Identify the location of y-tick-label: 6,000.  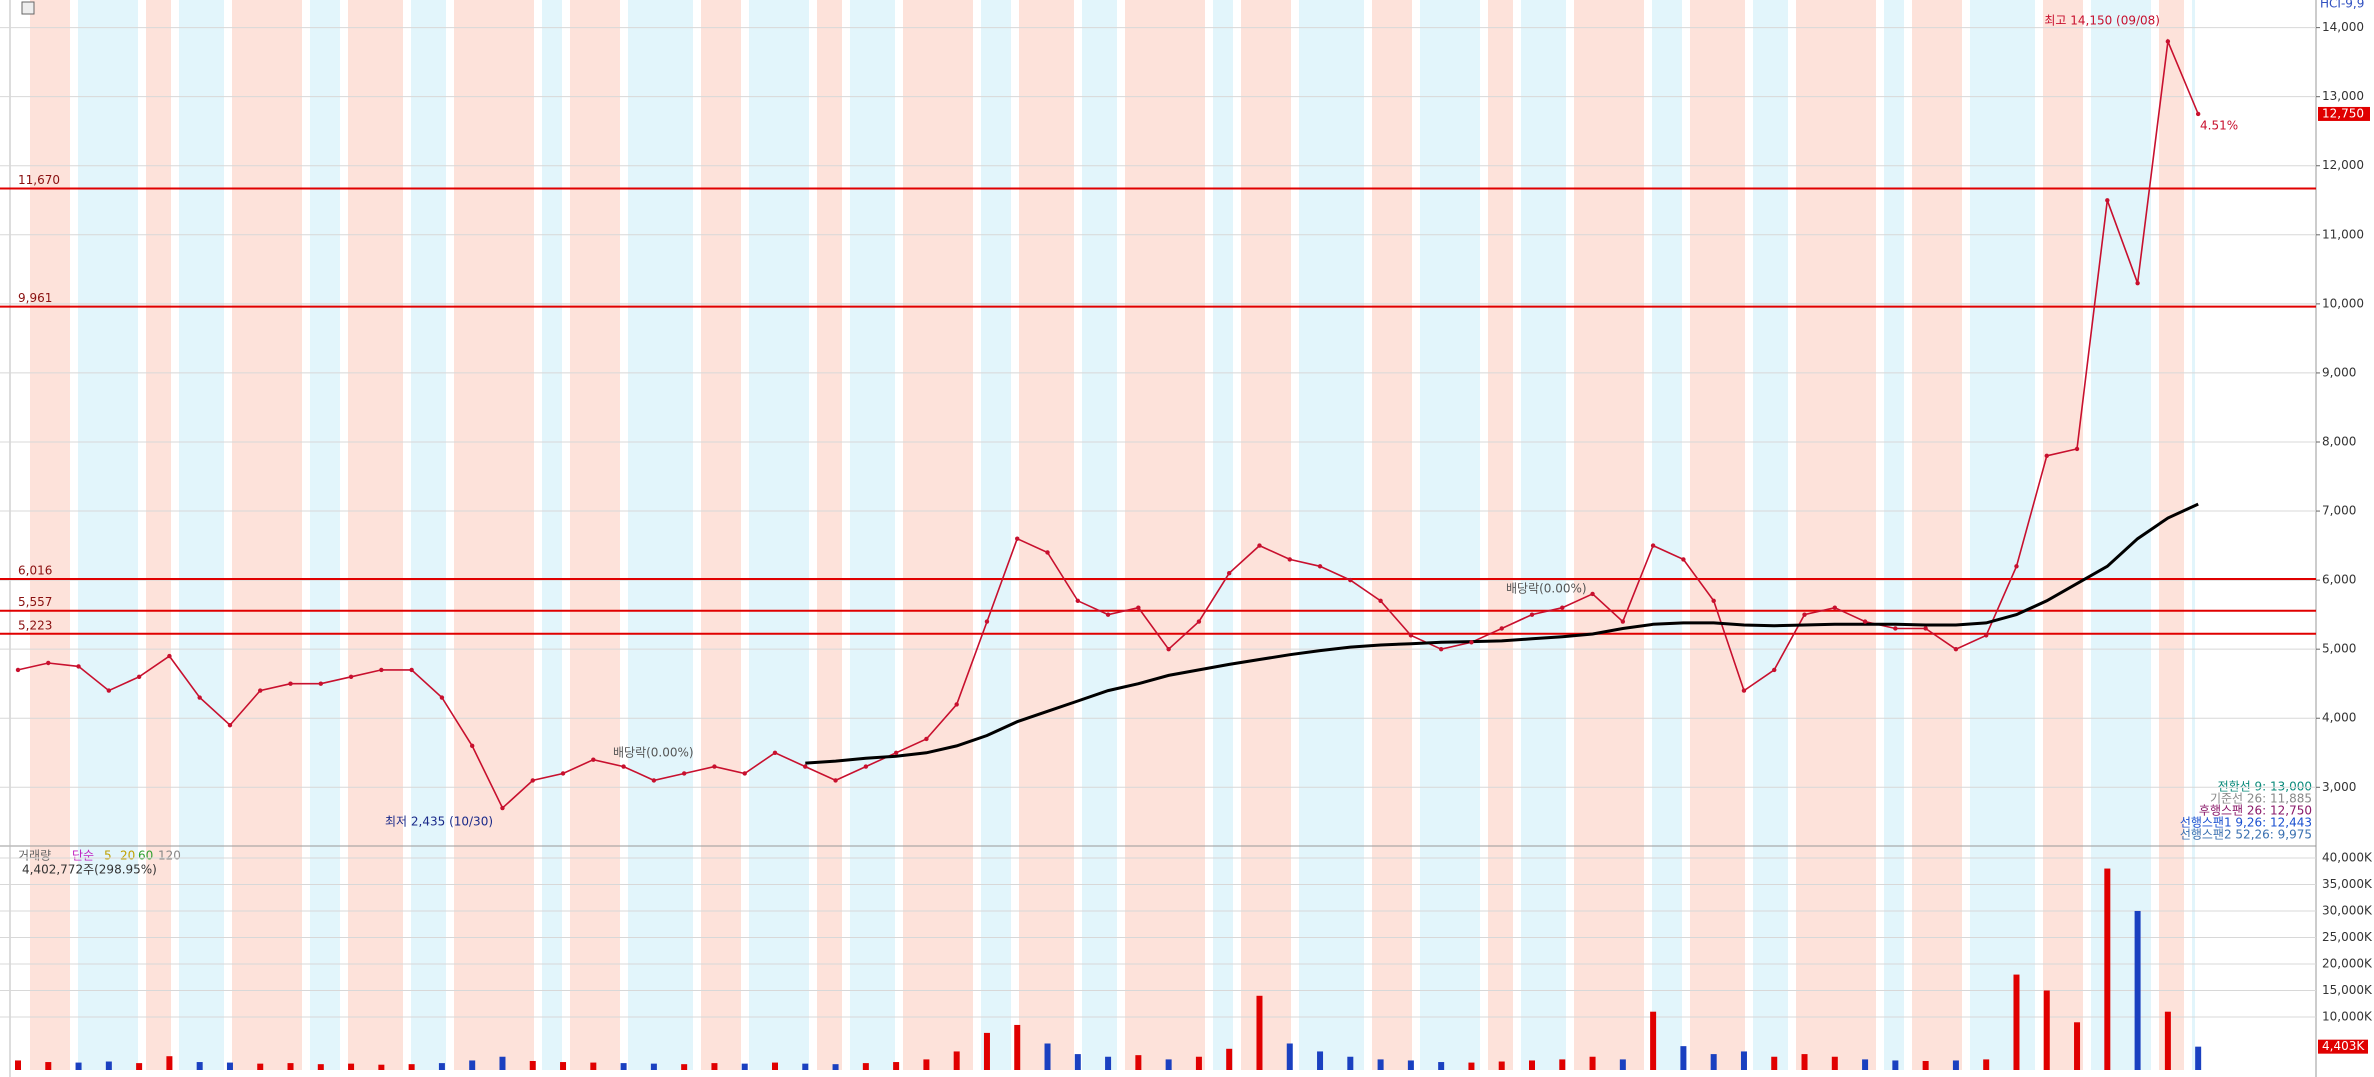
(2339, 580).